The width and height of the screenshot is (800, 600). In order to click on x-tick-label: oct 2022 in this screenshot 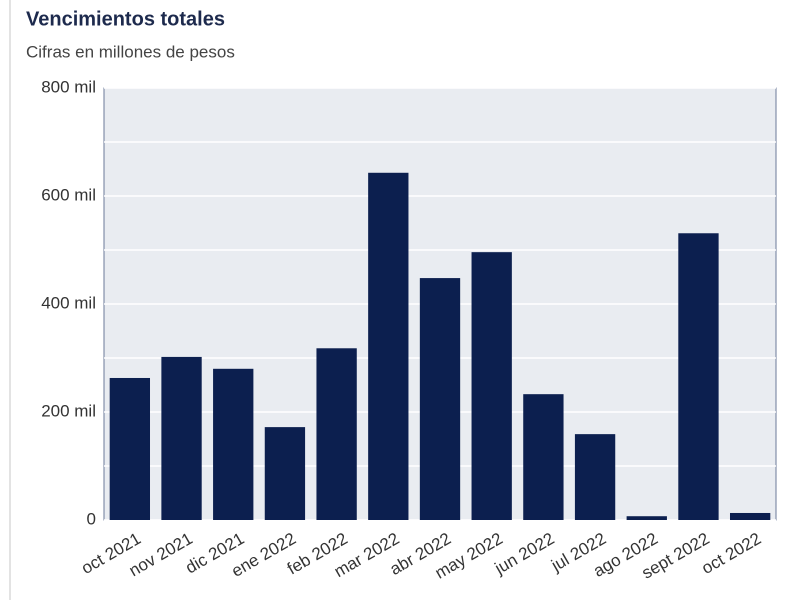, I will do `click(731, 553)`.